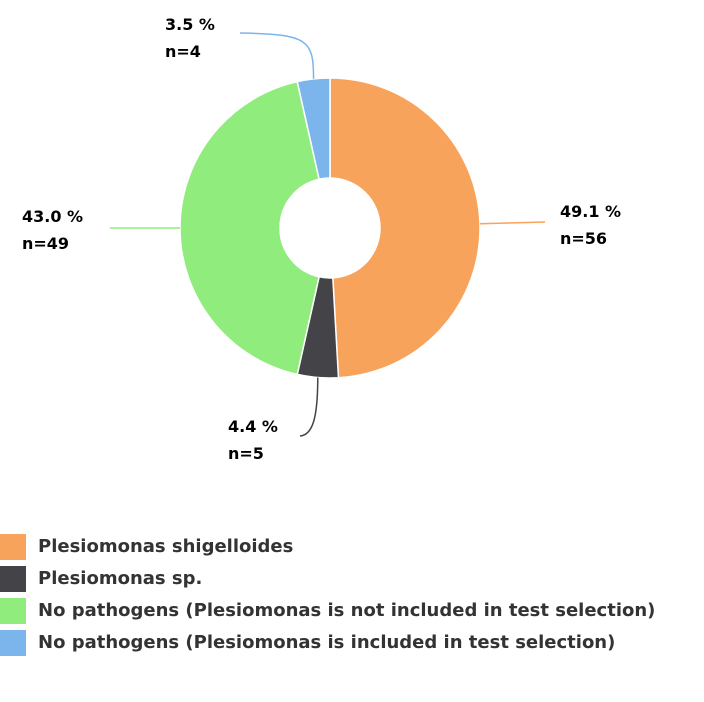 The height and width of the screenshot is (702, 704). What do you see at coordinates (120, 578) in the screenshot?
I see `legend-label: Plesiomonas sp.` at bounding box center [120, 578].